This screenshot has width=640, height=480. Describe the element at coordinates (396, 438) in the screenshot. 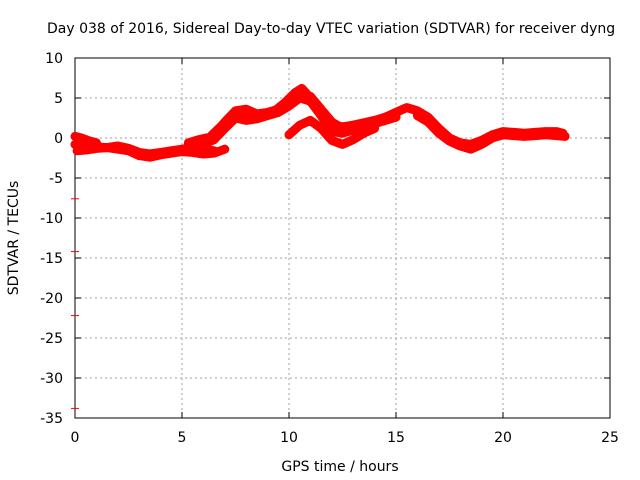

I see `x-tick-label: 15` at that location.